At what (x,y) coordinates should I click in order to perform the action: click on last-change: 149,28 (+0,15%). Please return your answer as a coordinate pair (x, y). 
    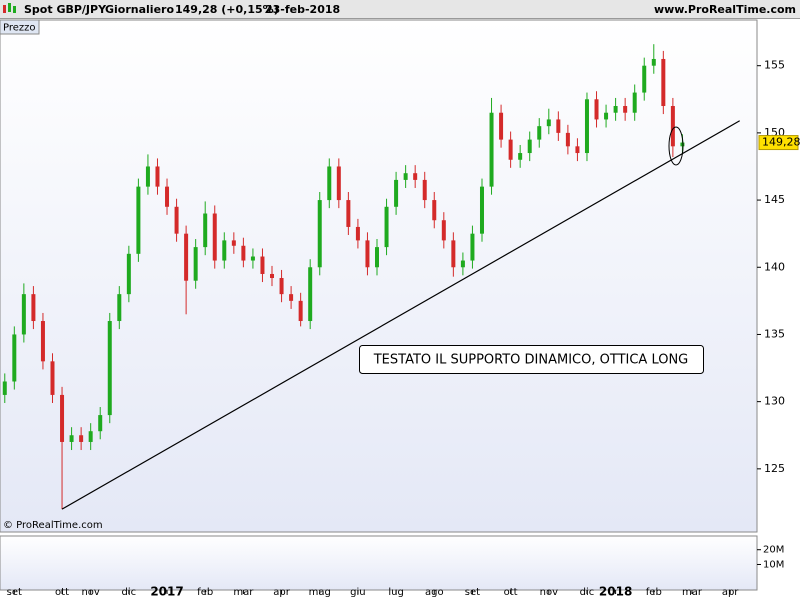
    Looking at the image, I should click on (227, 9).